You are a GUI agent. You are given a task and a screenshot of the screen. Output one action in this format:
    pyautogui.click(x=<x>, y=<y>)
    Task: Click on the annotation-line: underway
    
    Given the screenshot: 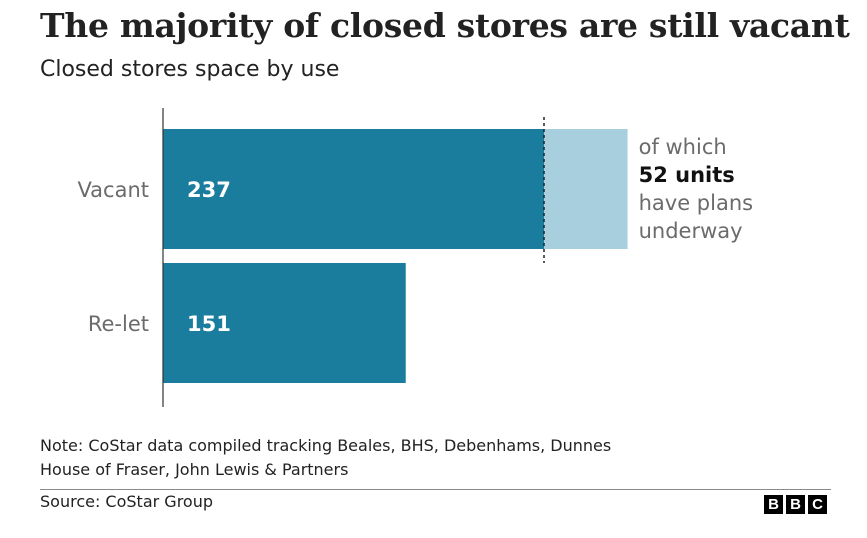 What is the action you would take?
    pyautogui.click(x=691, y=231)
    